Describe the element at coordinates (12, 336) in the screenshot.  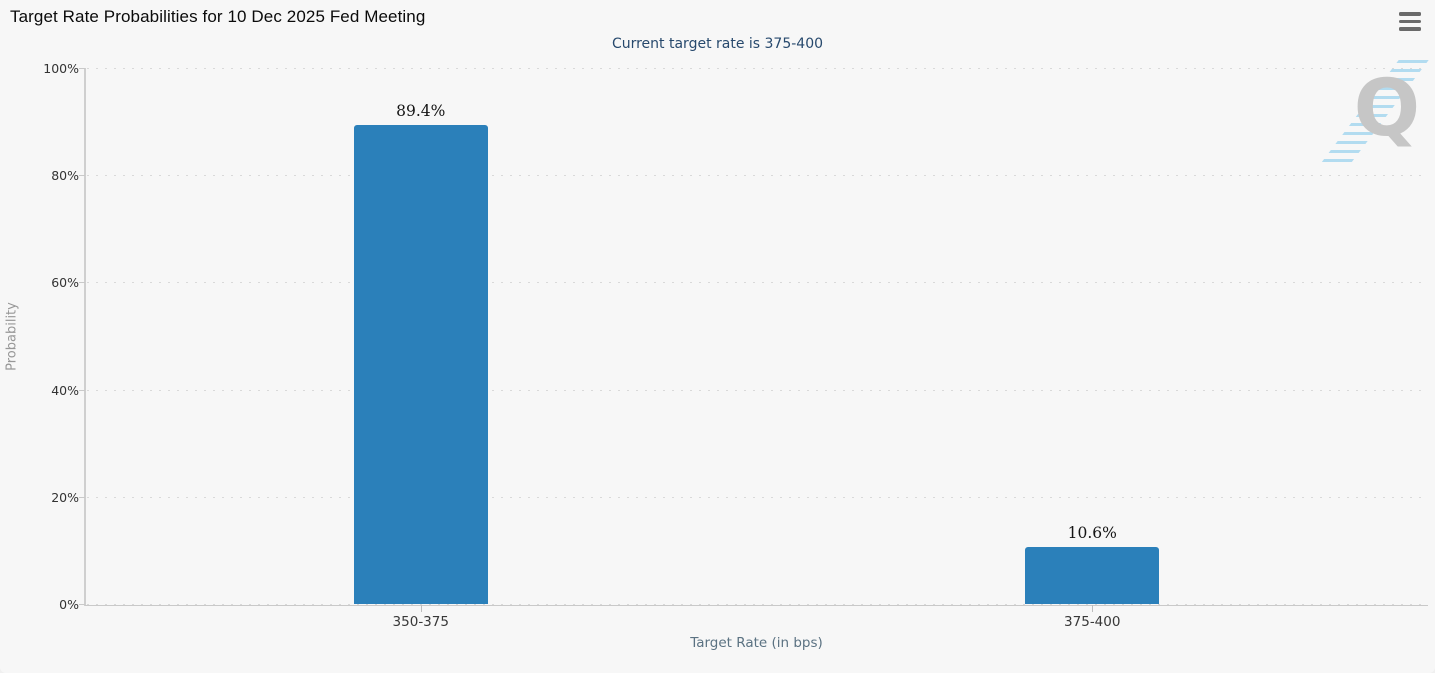
I see `y-axis-title: Probability` at that location.